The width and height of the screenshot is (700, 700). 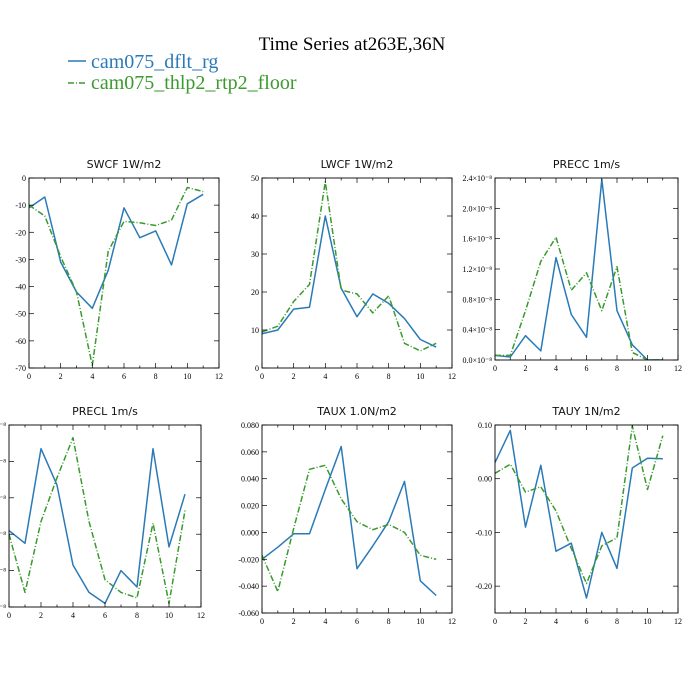 I want to click on y-tick-label-taux: 0.040, so click(x=250, y=479).